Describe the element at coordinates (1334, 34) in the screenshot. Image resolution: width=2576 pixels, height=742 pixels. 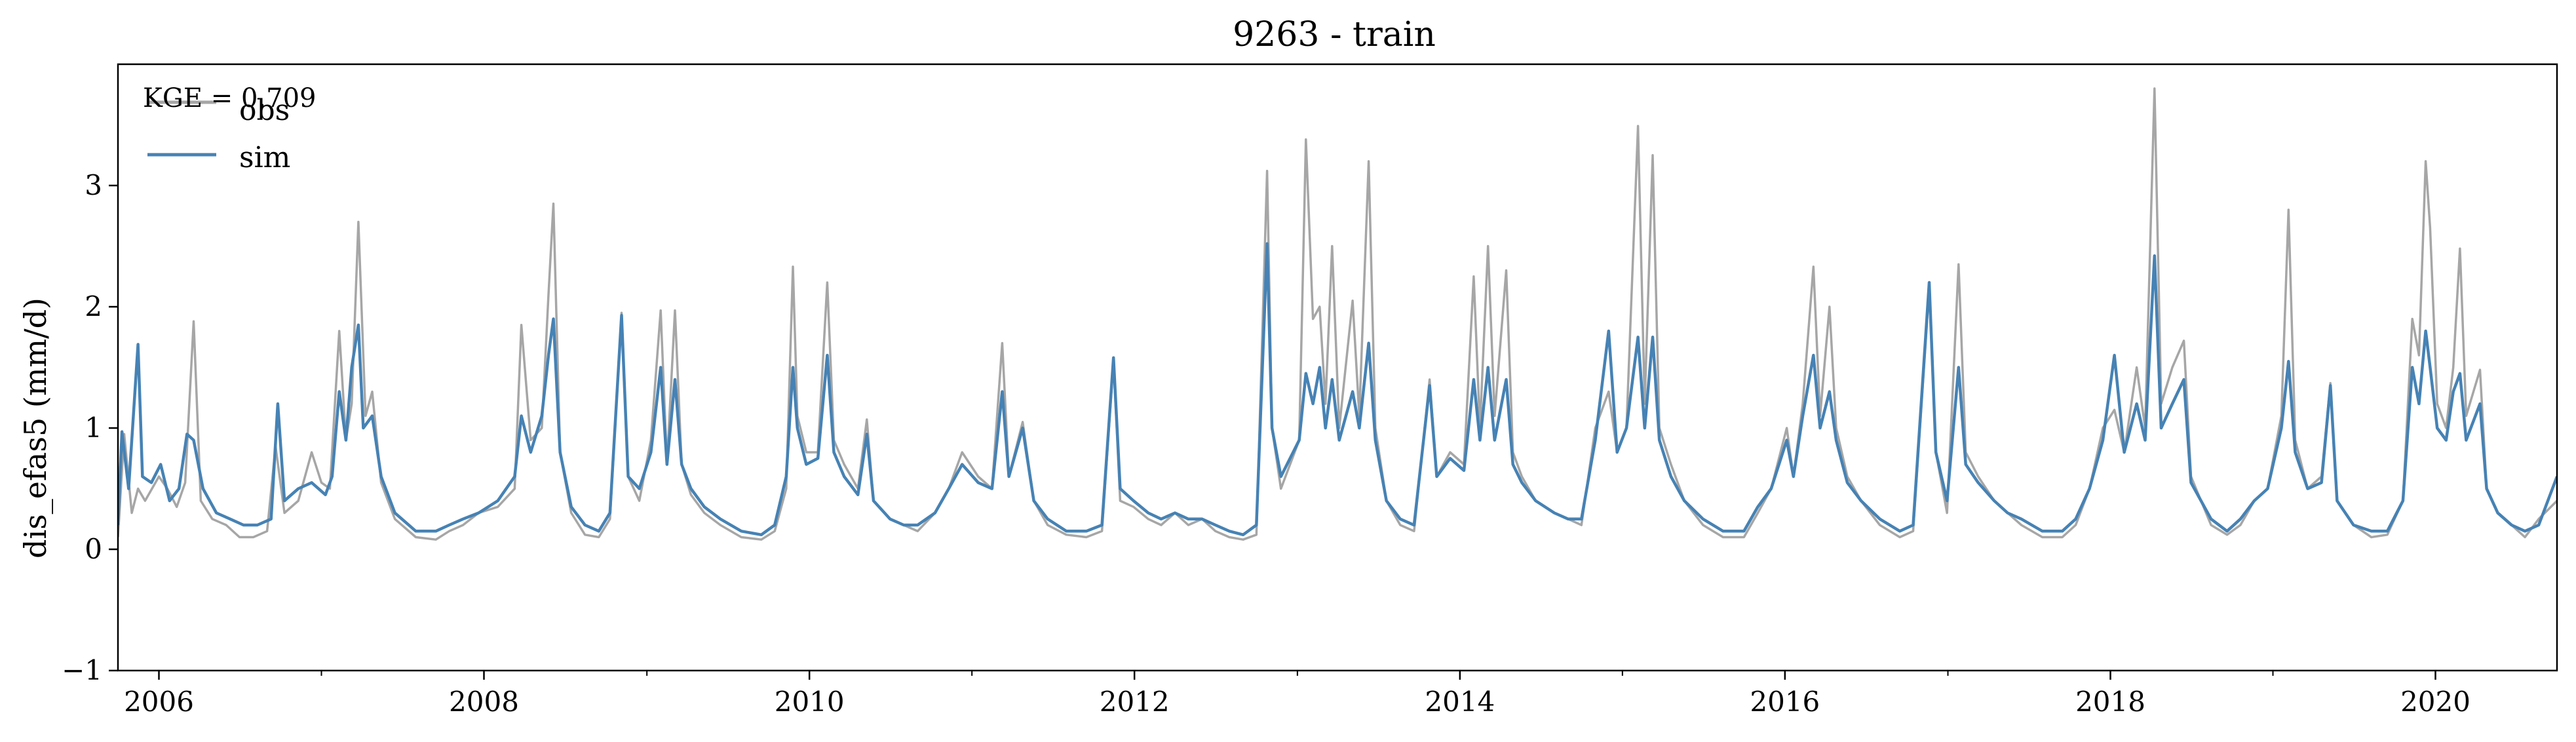
I see `chart-title: 9263 - train` at that location.